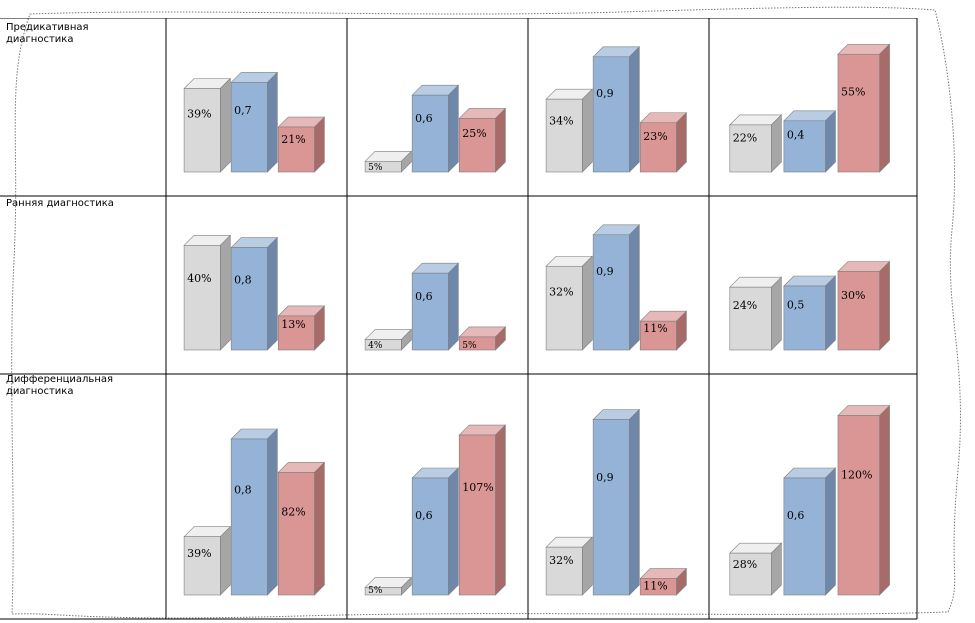 The width and height of the screenshot is (975, 623). I want to click on red-bar: 5%, so click(482, 338).